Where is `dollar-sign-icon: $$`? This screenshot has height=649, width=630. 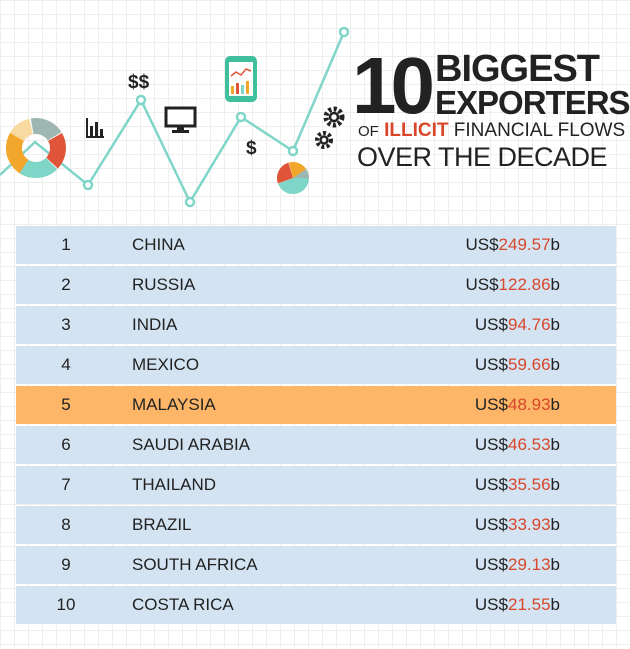
dollar-sign-icon: $$ is located at coordinates (139, 82).